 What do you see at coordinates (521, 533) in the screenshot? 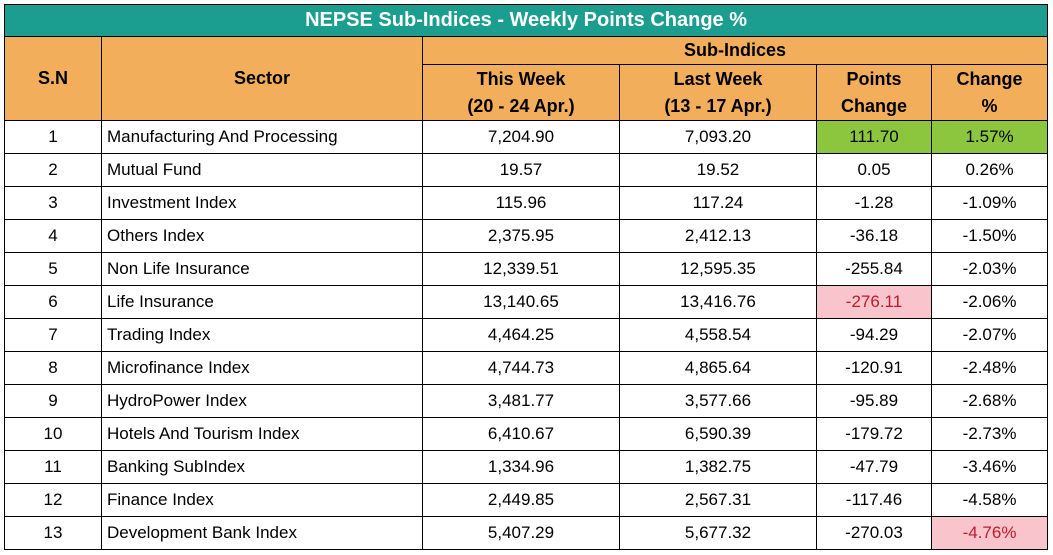
I see `this-week-cell: 5,407.29` at bounding box center [521, 533].